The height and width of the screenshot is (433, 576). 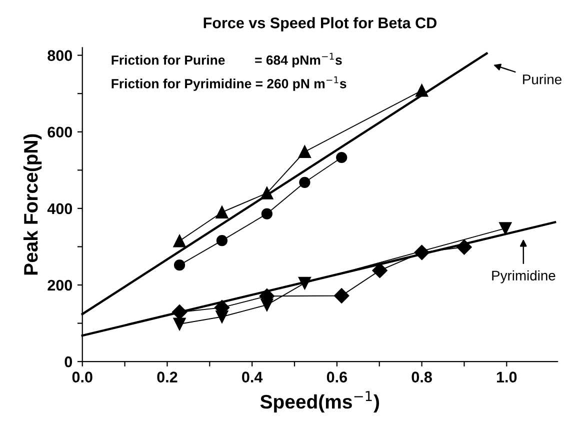 I want to click on x-tick-label: 0.8, so click(x=422, y=377).